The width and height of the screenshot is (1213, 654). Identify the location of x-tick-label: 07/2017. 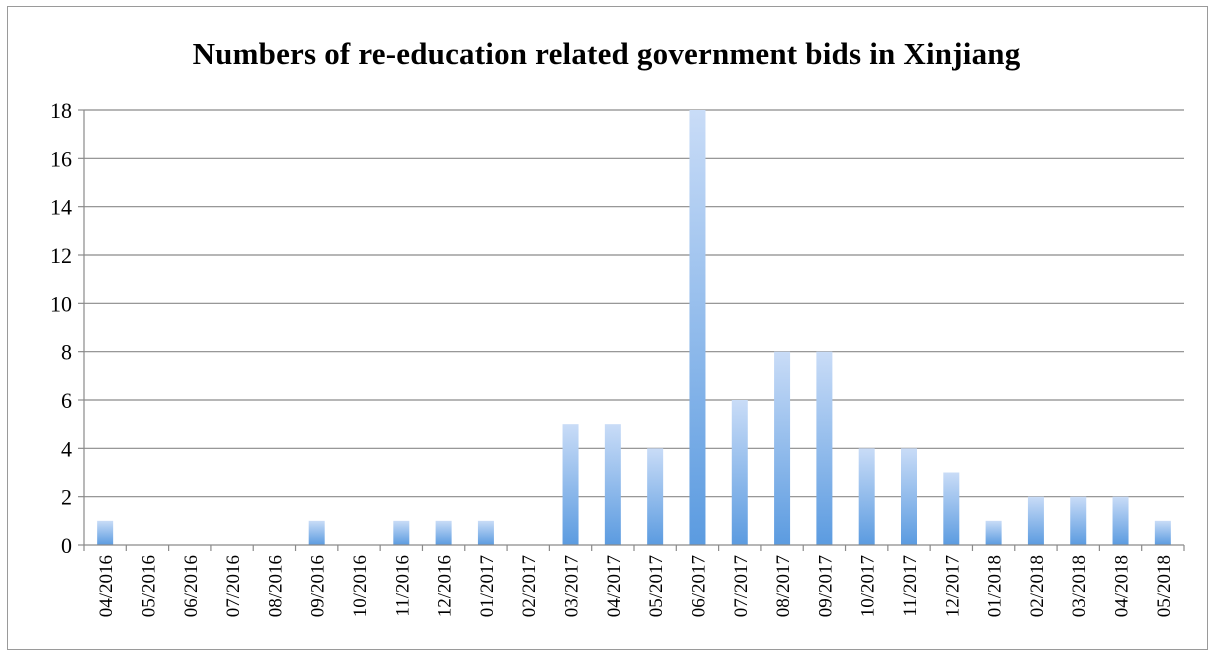
(741, 586).